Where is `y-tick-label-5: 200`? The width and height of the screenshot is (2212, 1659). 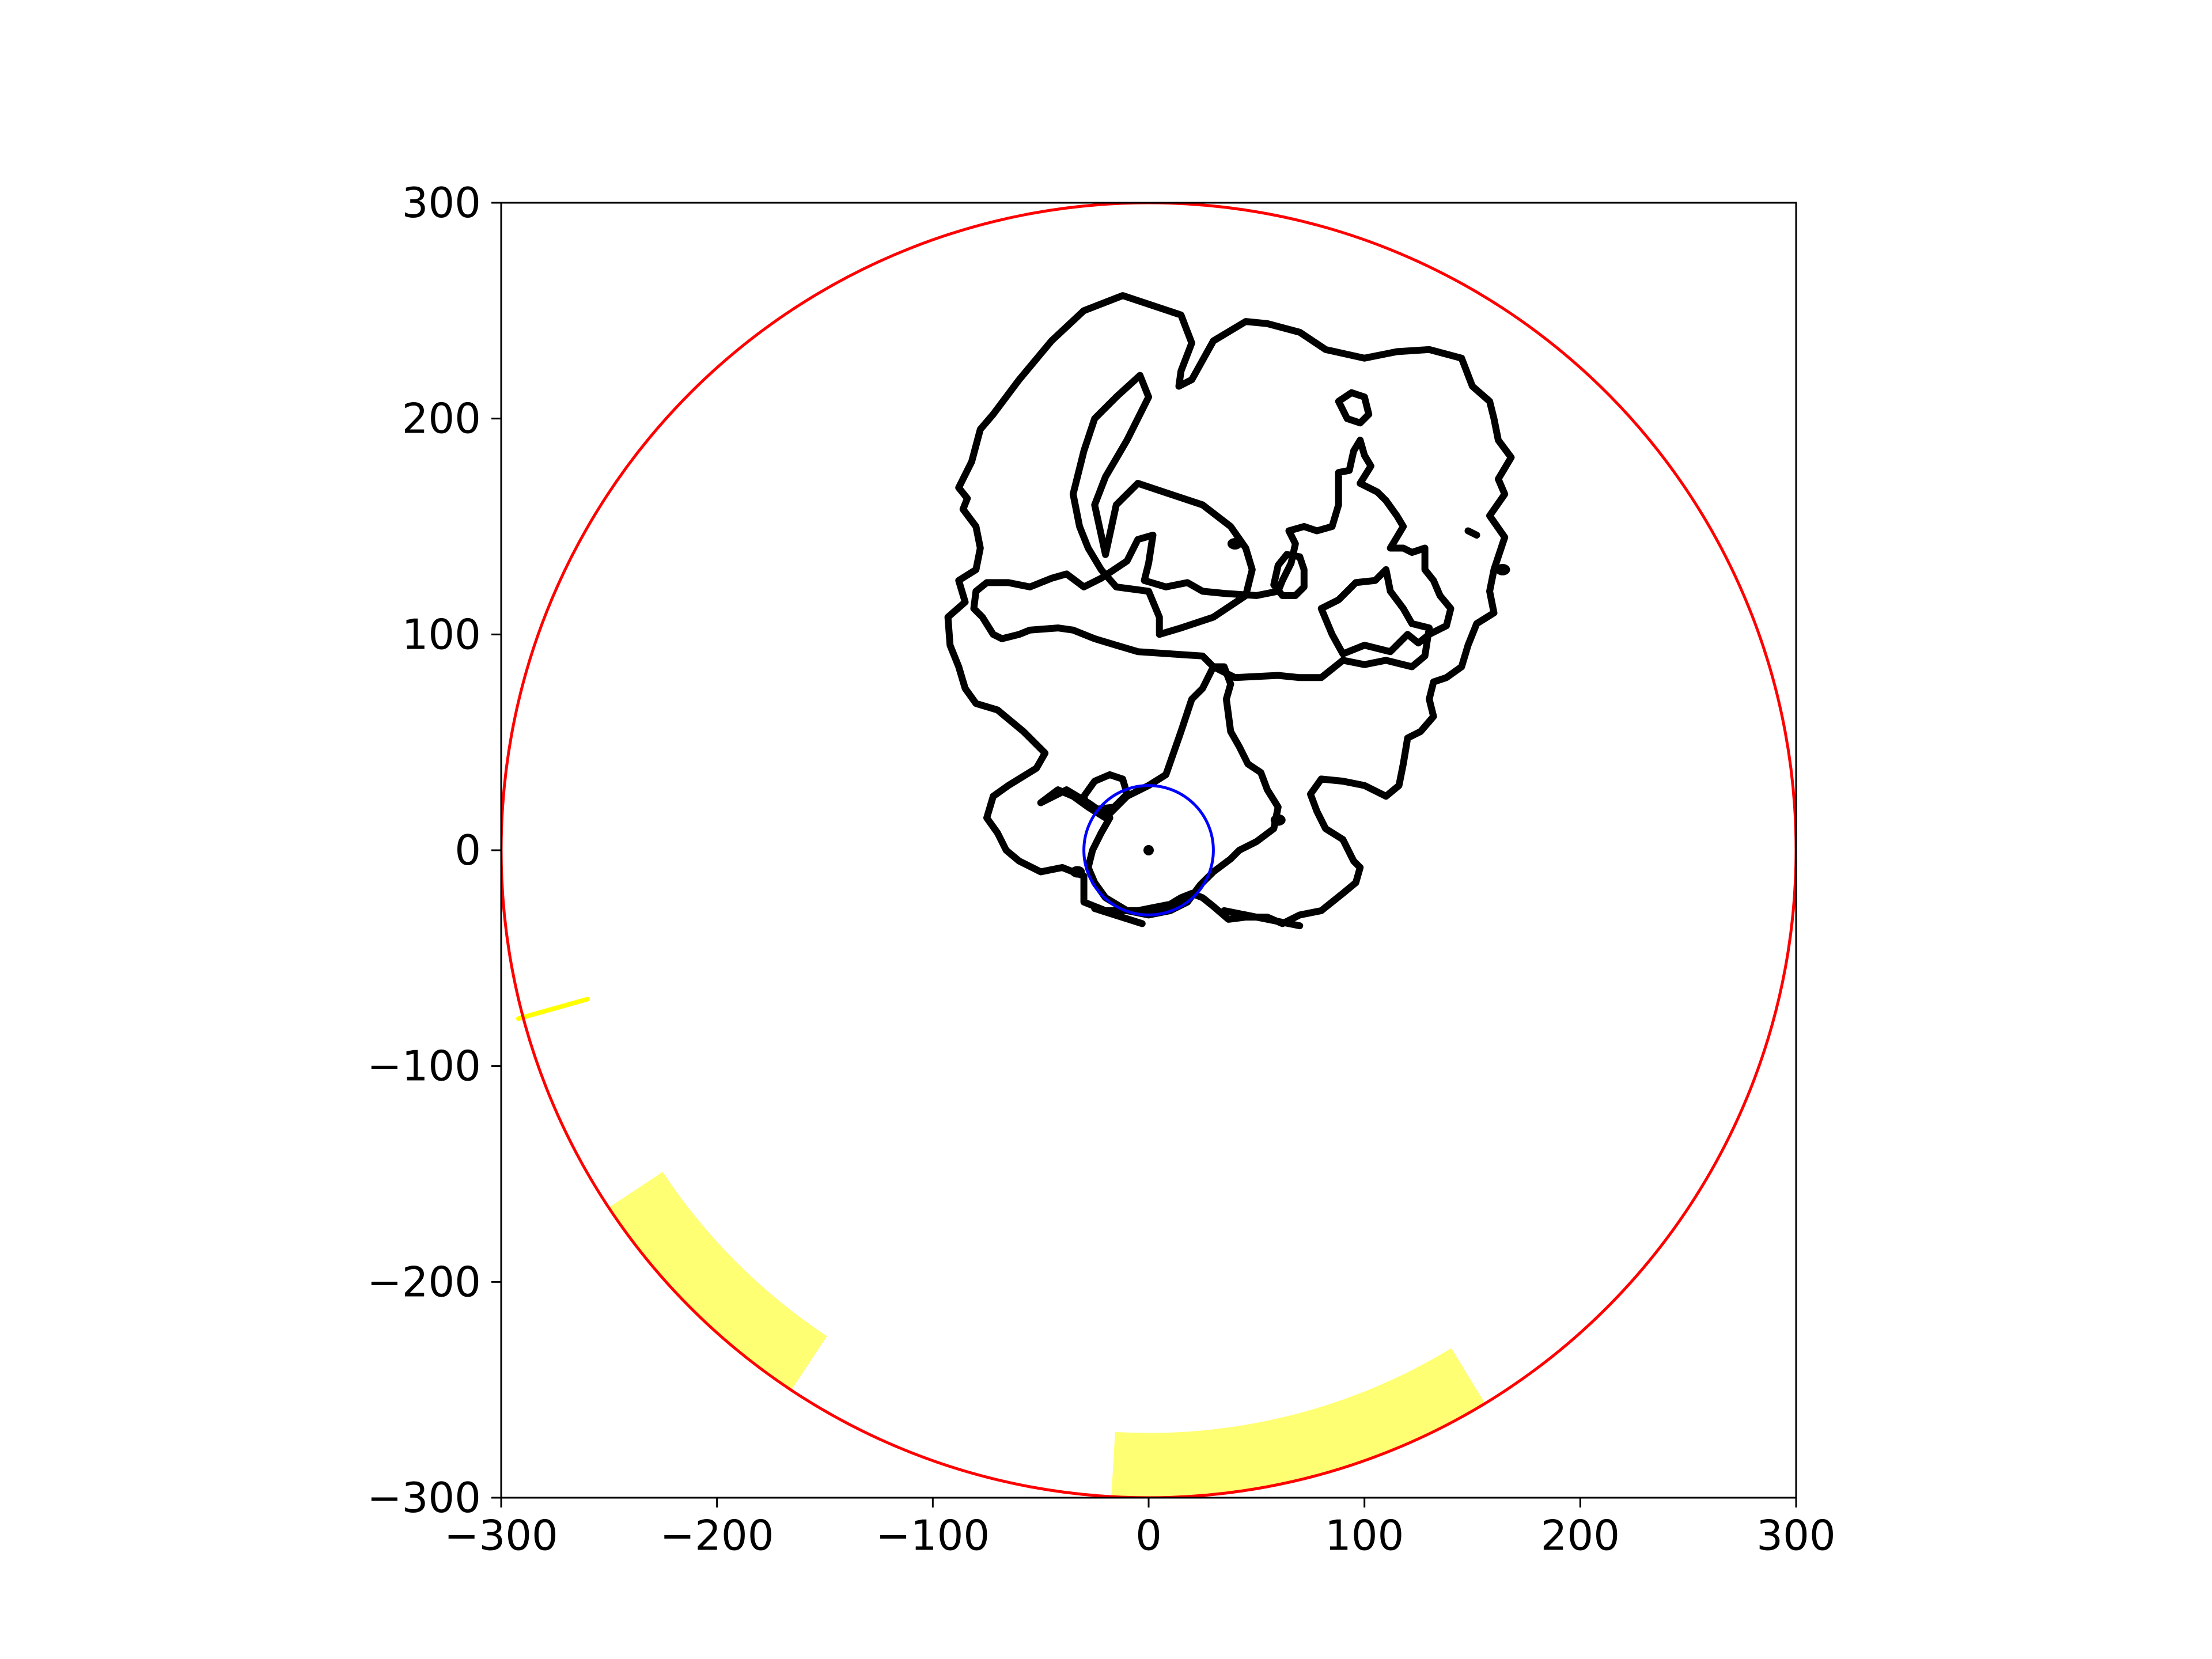 y-tick-label-5: 200 is located at coordinates (441, 419).